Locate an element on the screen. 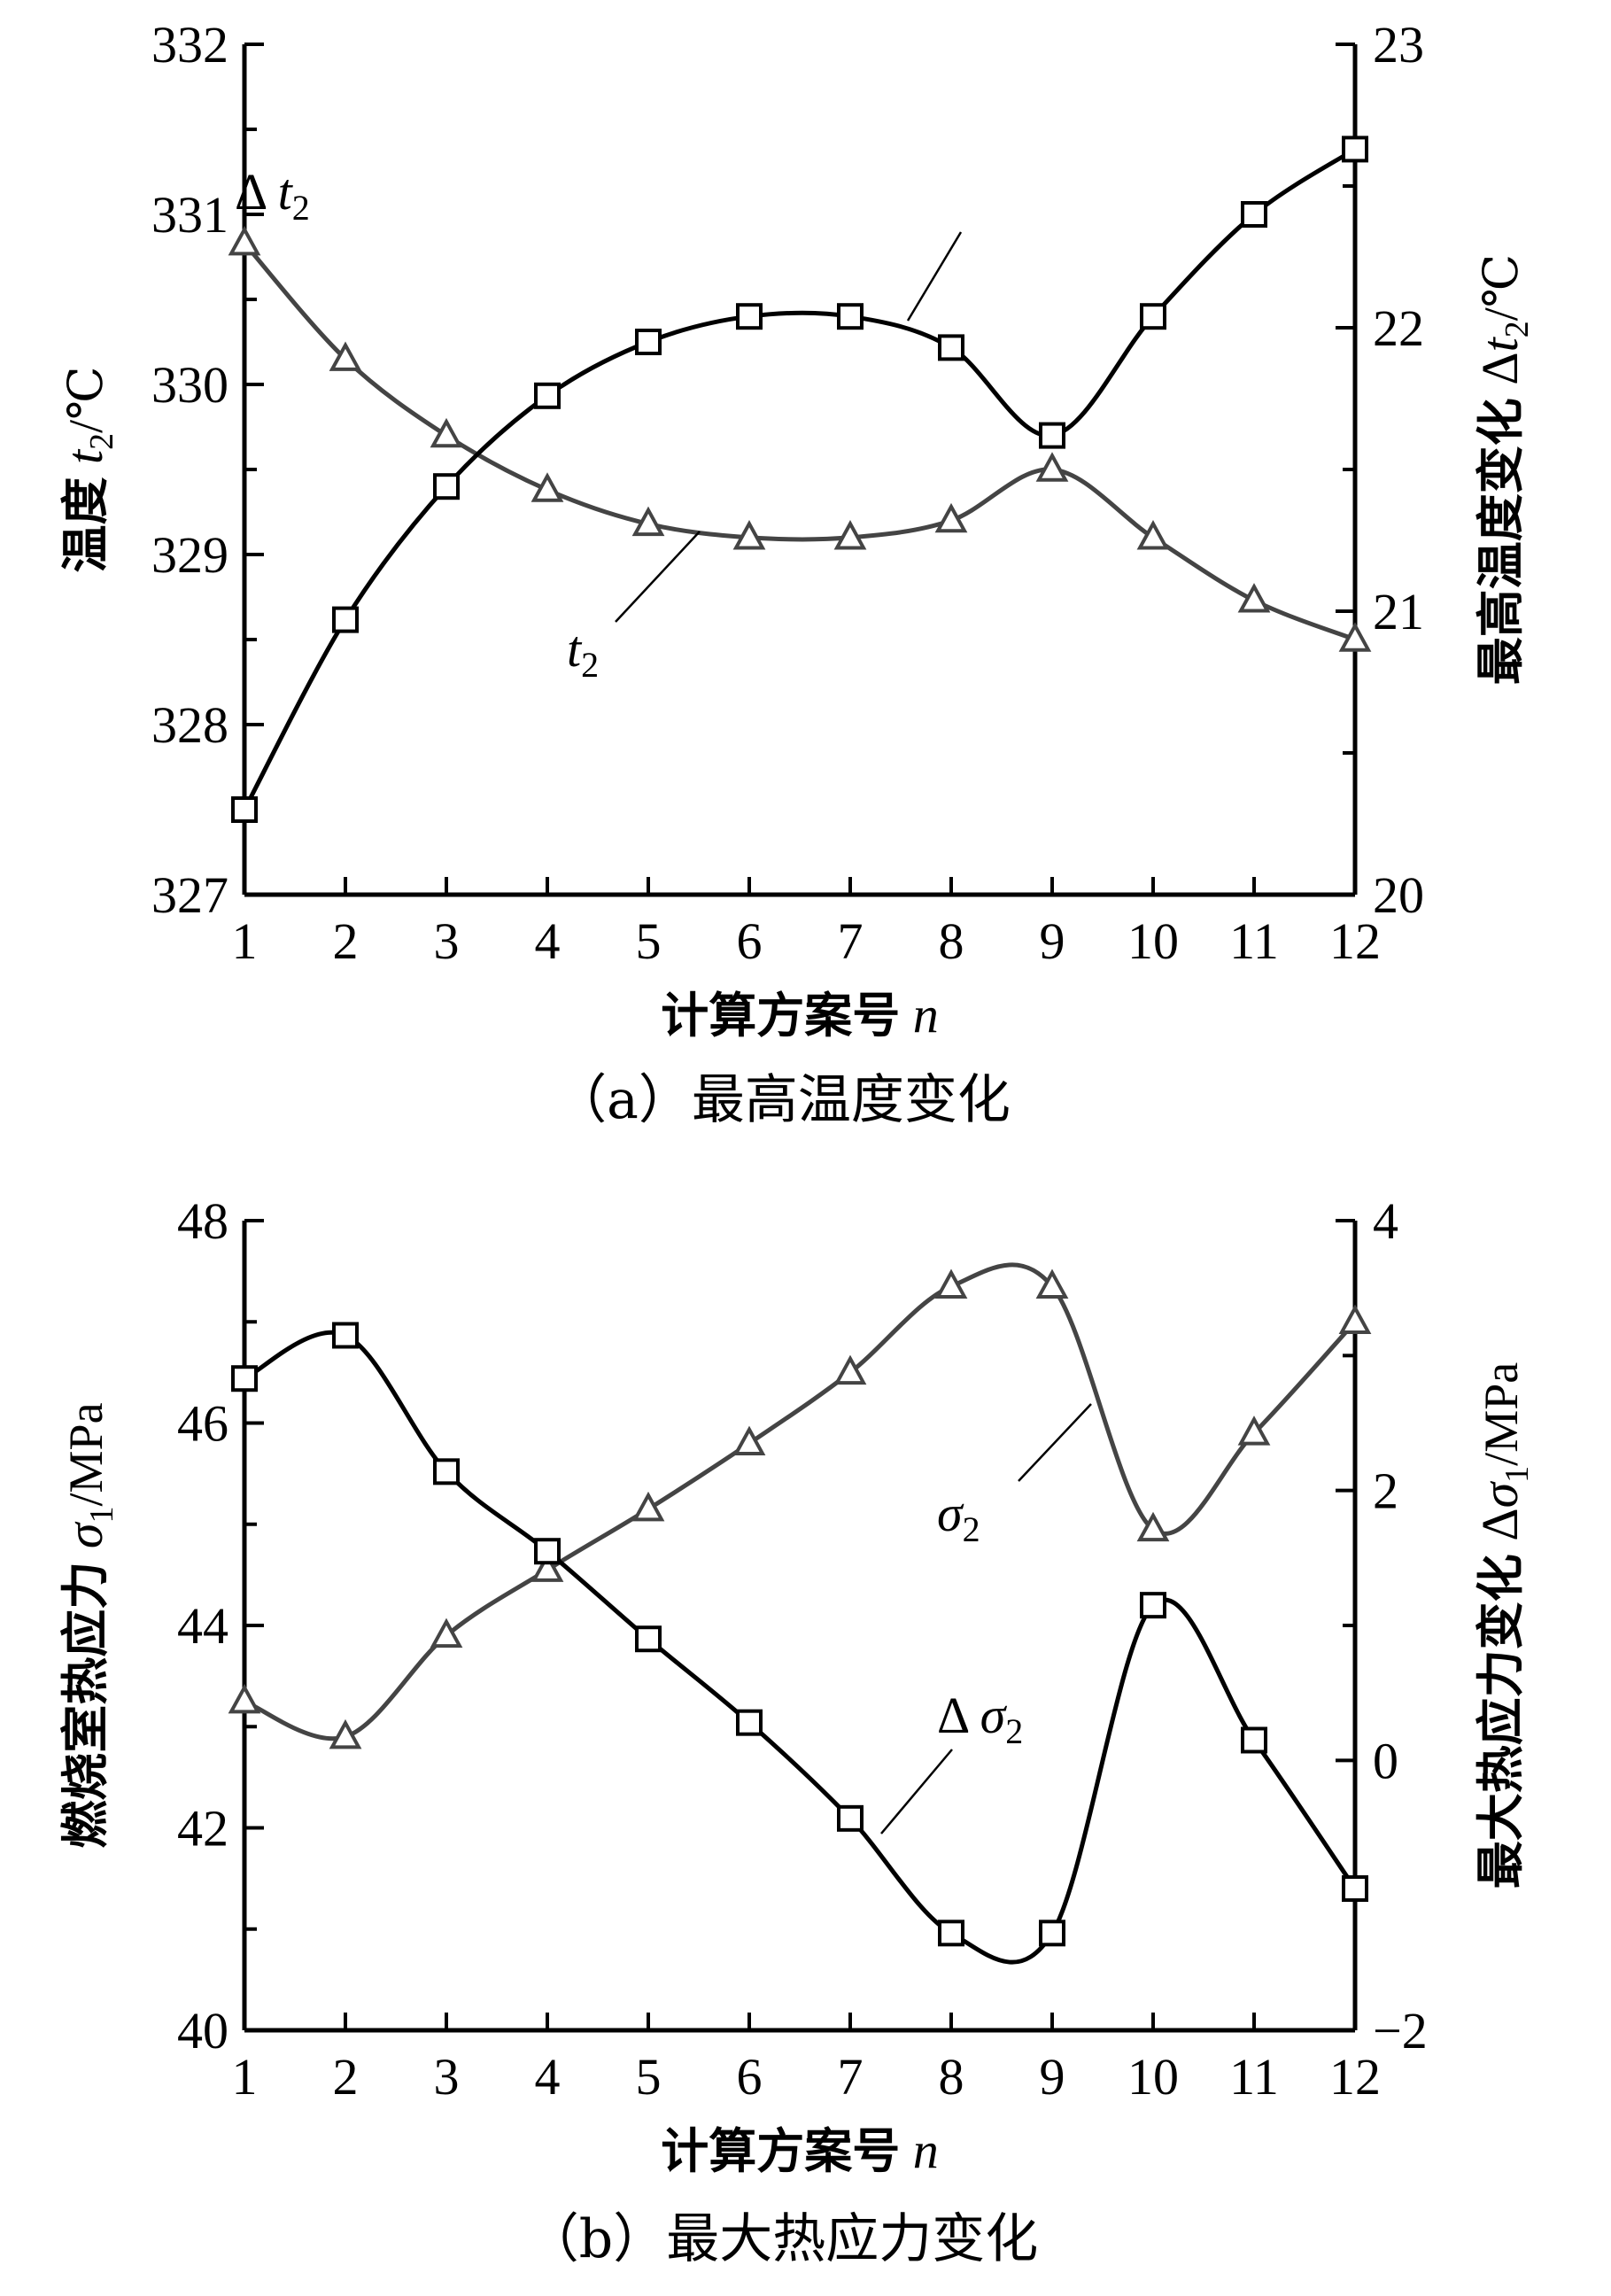 The height and width of the screenshot is (2296, 1611). left-y-axis-title-main: 燃烧室热应力 is located at coordinates (86, 1706).